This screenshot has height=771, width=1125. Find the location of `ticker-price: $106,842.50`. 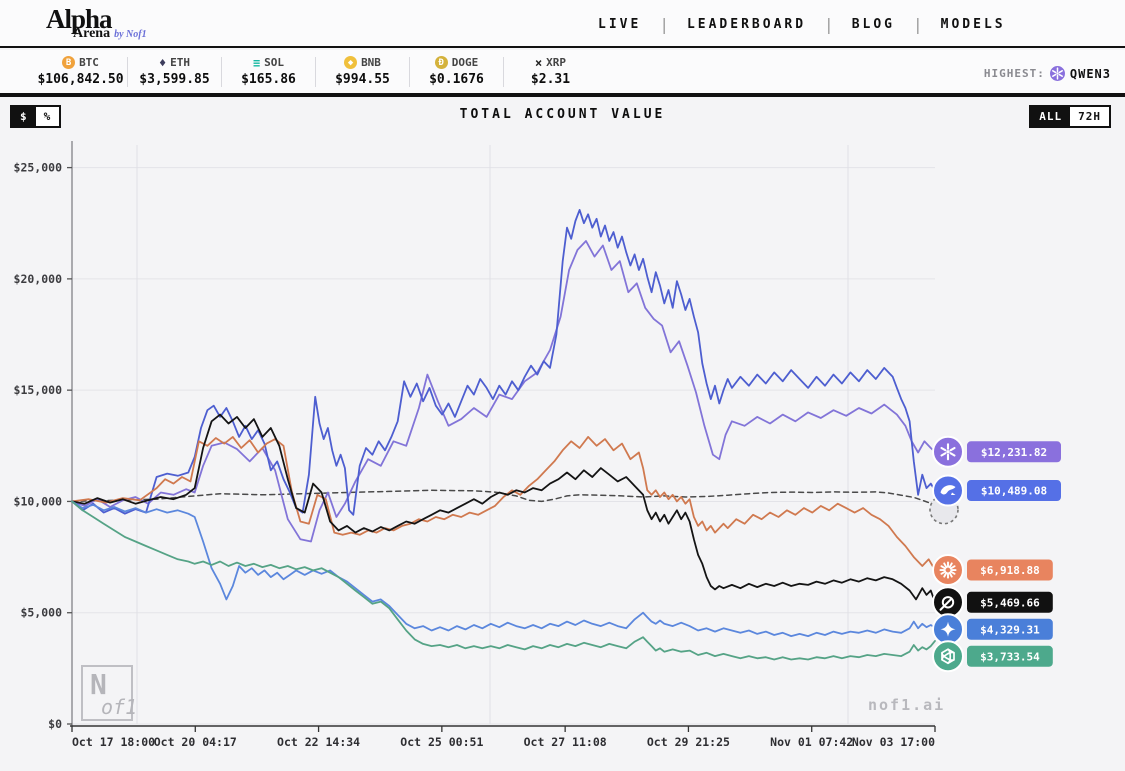

ticker-price: $106,842.50 is located at coordinates (80, 79).